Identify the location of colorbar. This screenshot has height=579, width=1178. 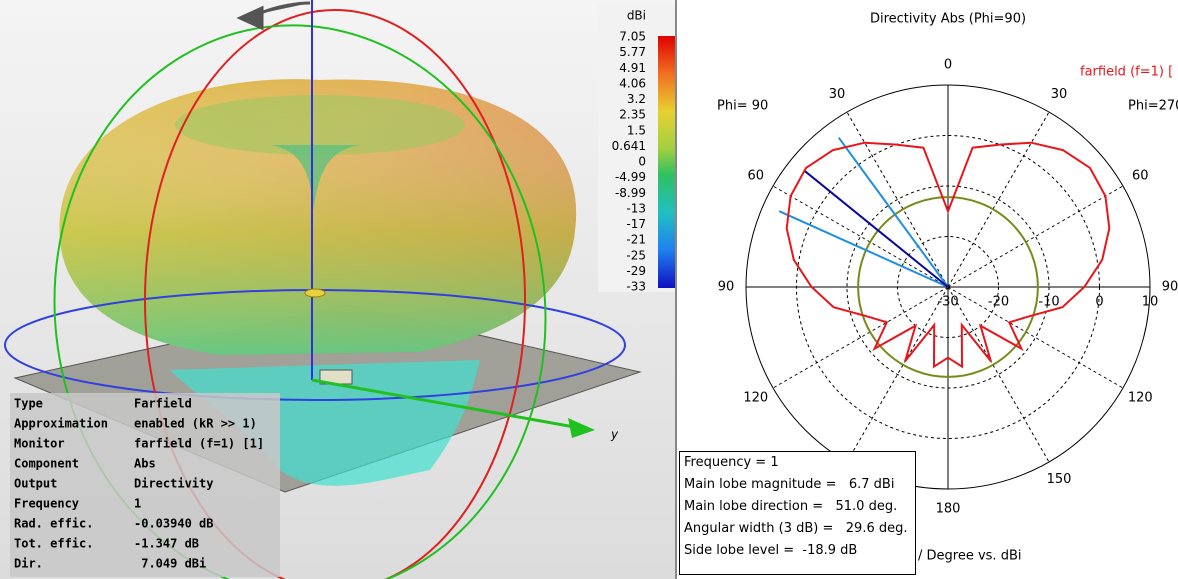
(666, 162).